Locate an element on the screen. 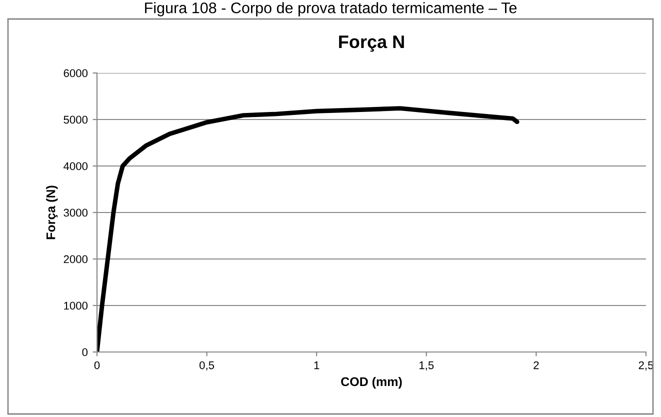 This screenshot has width=661, height=417. x-tick-label: 2 is located at coordinates (536, 365).